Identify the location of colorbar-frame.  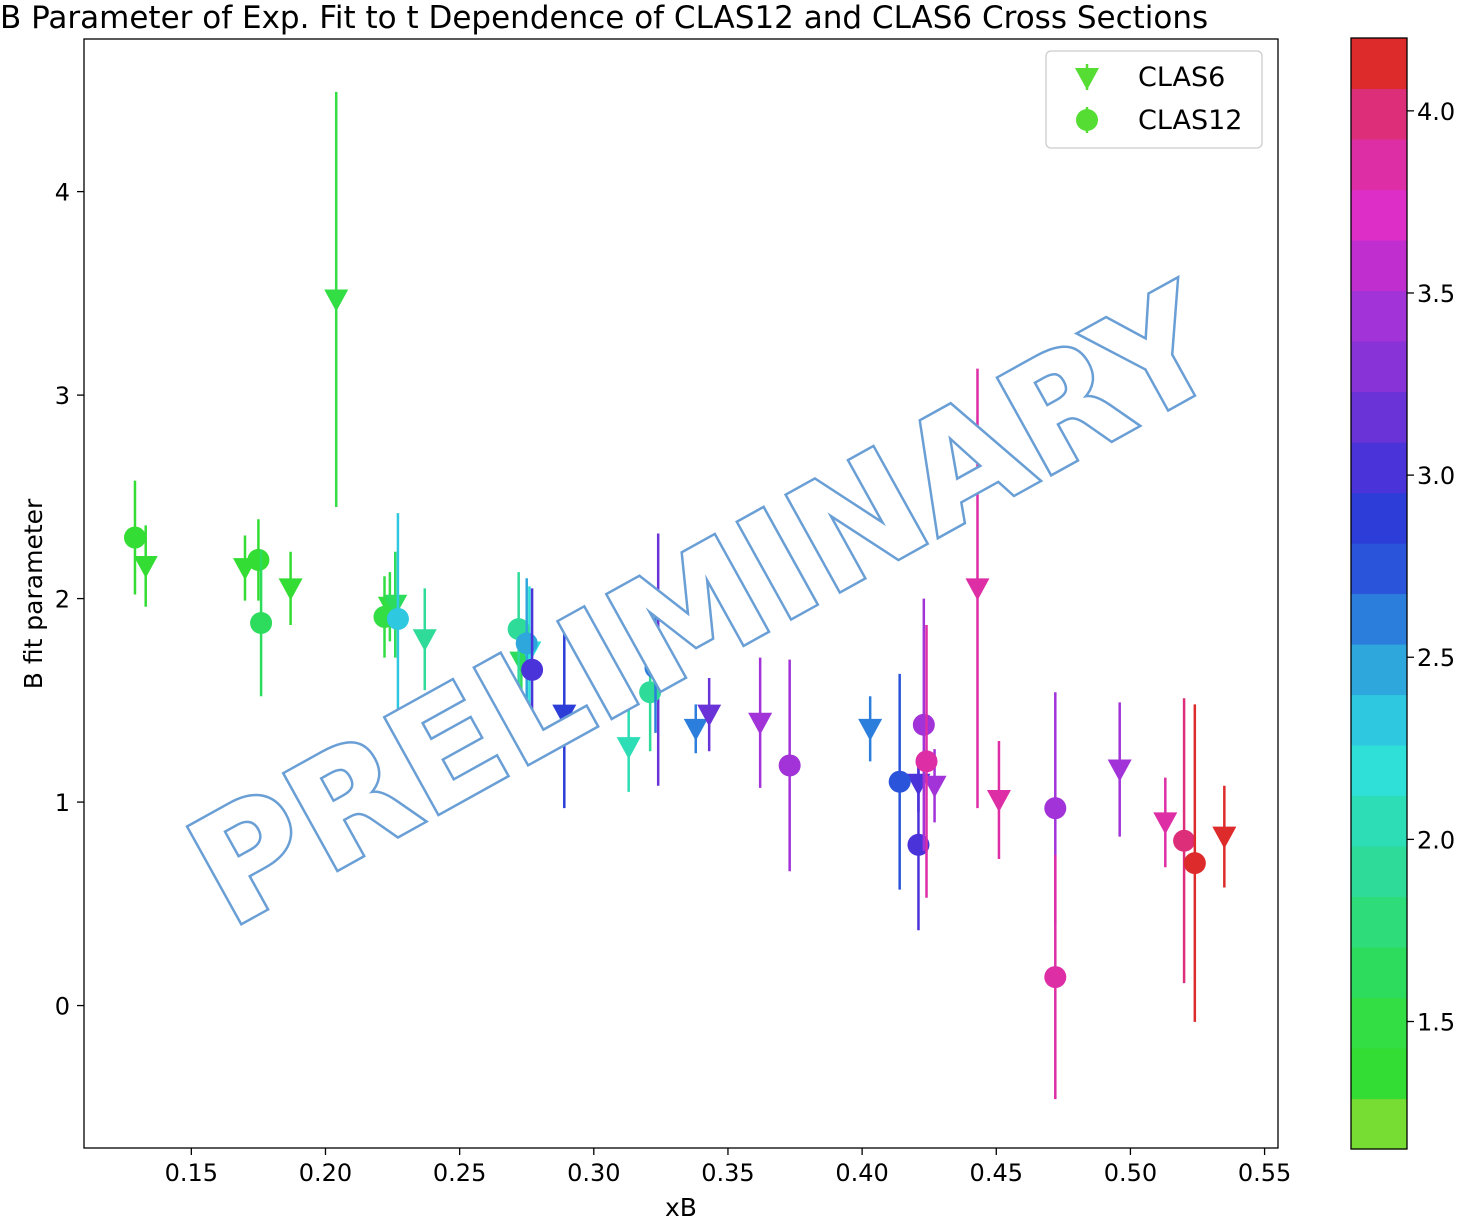
(1379, 593).